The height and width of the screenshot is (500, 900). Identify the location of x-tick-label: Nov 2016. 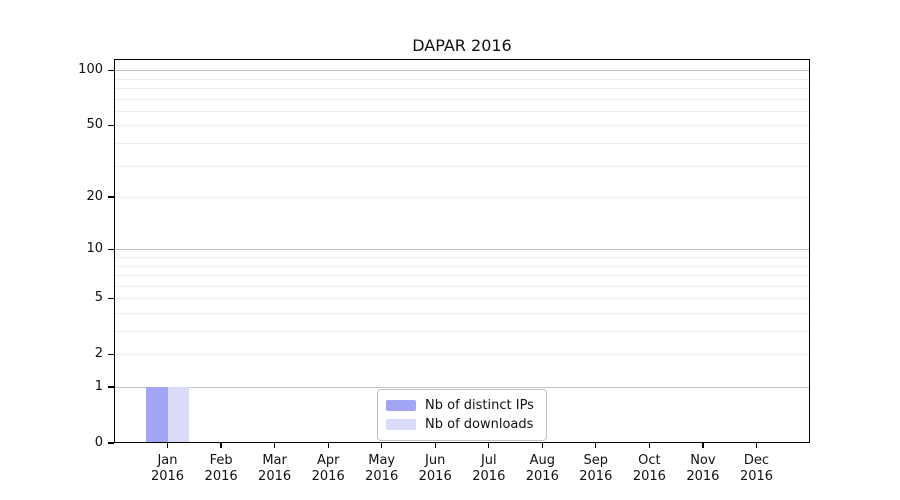
(703, 468).